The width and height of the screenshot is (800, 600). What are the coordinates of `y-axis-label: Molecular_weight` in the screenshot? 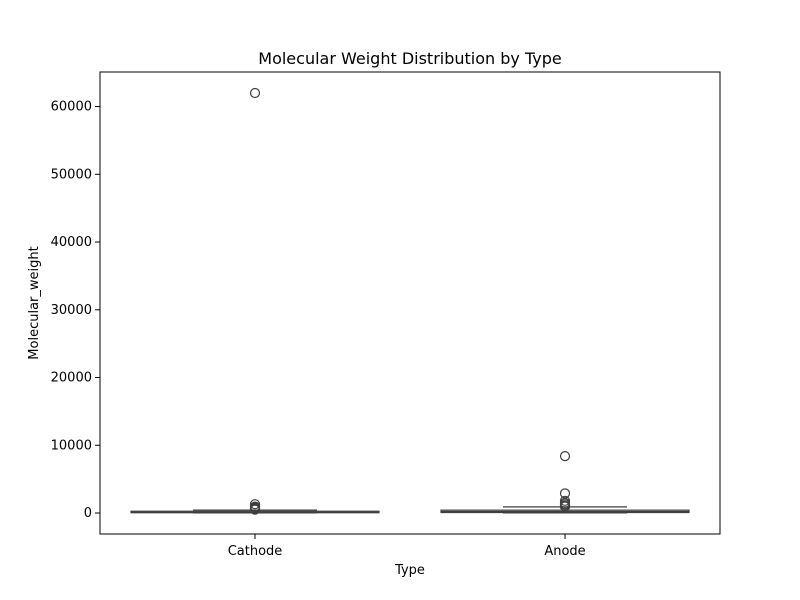 It's located at (34, 302).